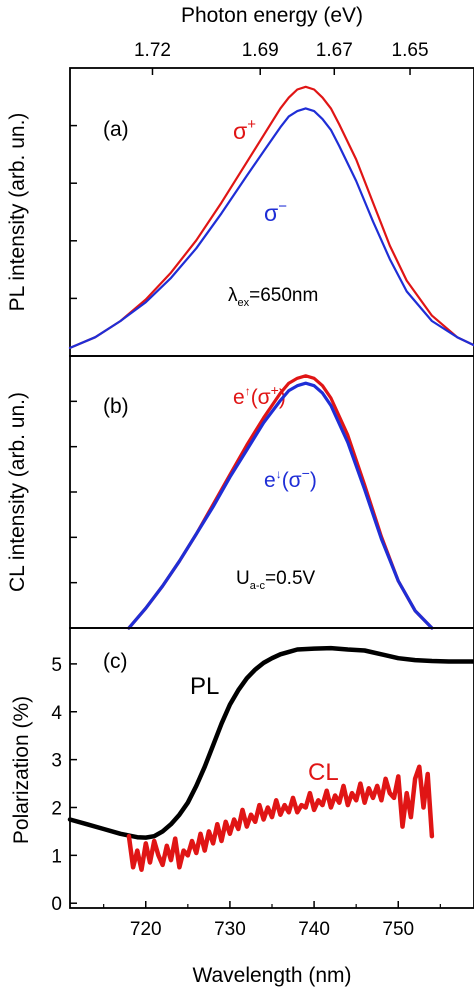 The height and width of the screenshot is (990, 474). Describe the element at coordinates (146, 929) in the screenshot. I see `x-tick-label: 720` at that location.